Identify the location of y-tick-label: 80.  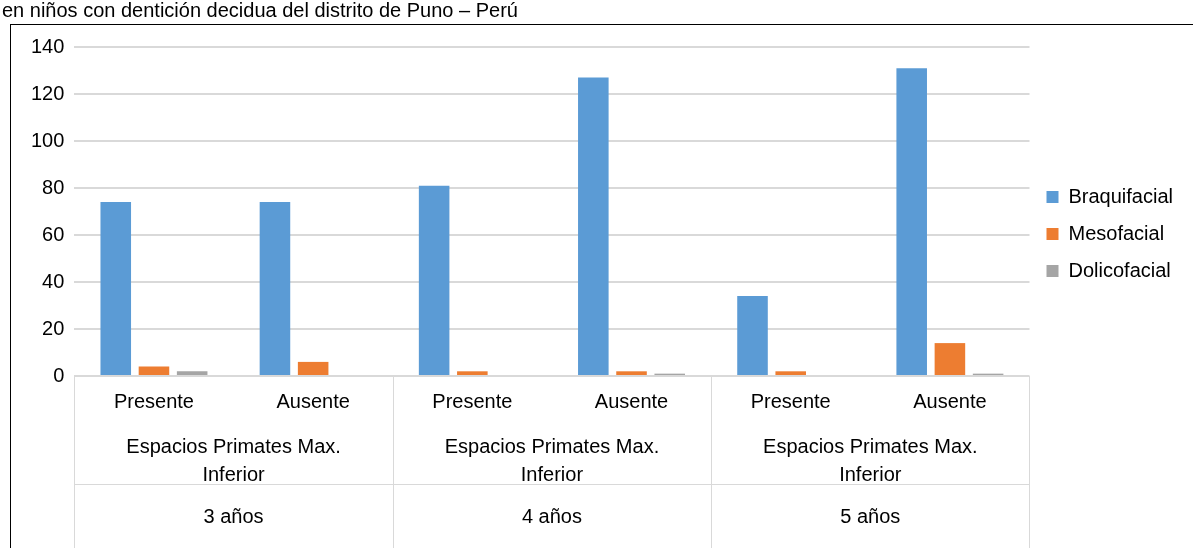
(53, 186).